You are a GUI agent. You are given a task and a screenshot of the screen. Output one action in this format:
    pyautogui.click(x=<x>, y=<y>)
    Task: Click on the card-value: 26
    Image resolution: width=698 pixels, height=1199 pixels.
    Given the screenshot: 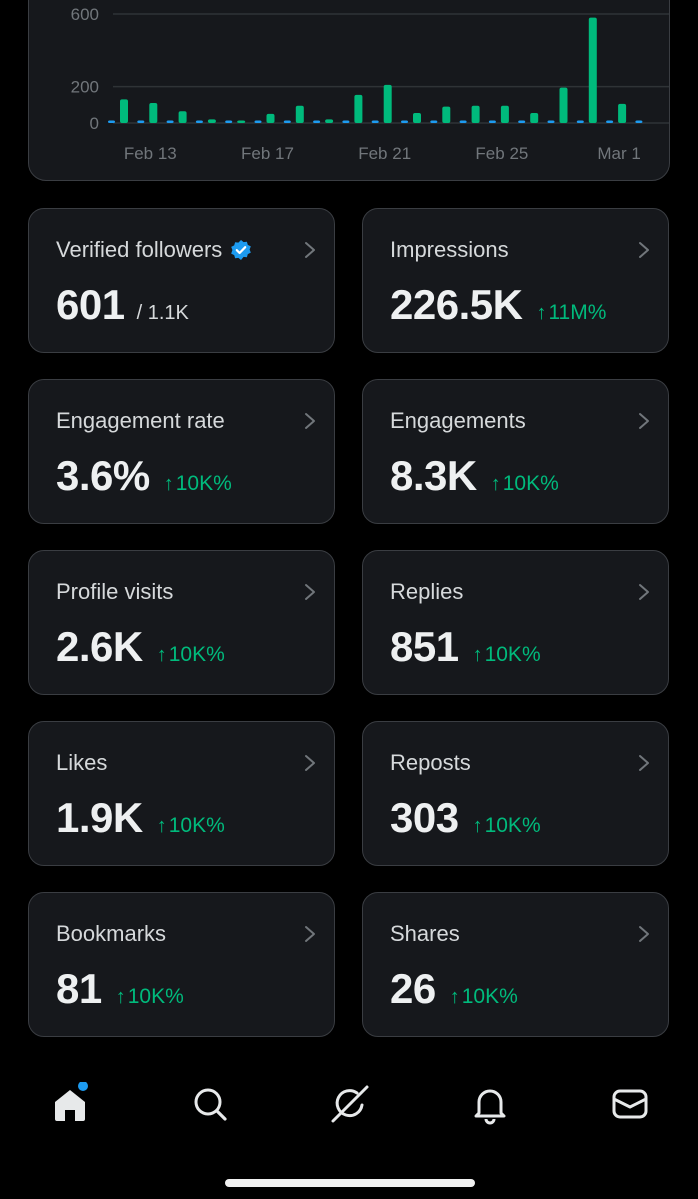 What is the action you would take?
    pyautogui.click(x=413, y=988)
    